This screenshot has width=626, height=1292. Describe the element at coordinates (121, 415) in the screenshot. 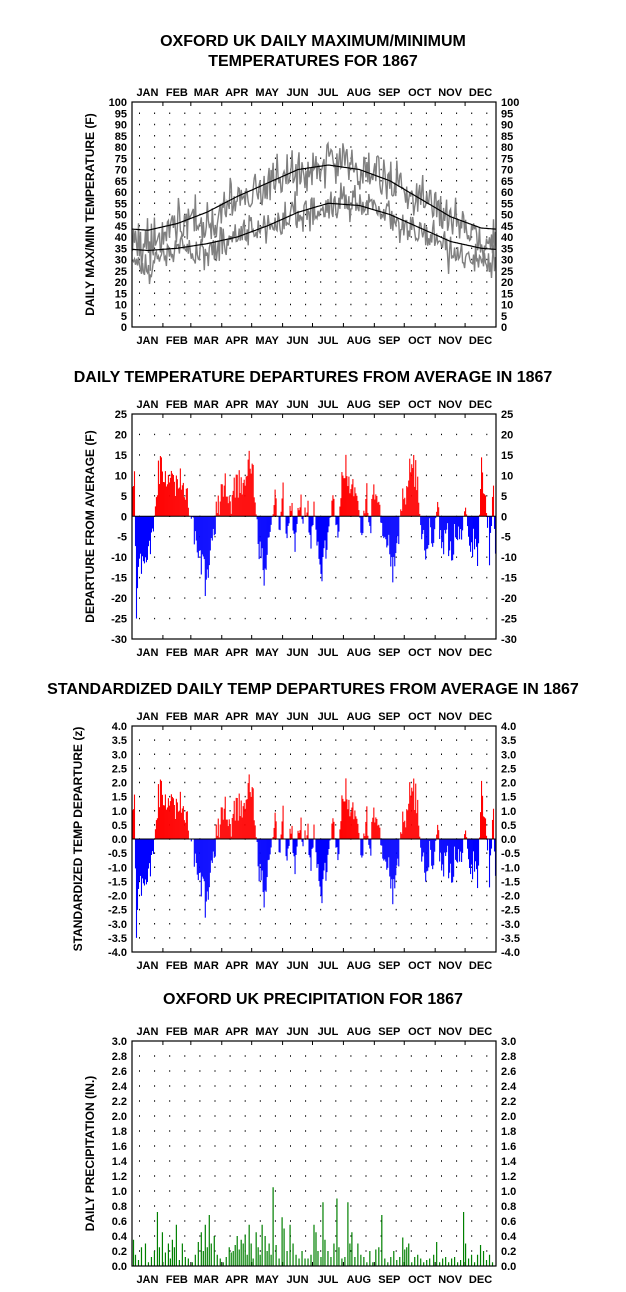

I see `y-tick-left: 25` at that location.